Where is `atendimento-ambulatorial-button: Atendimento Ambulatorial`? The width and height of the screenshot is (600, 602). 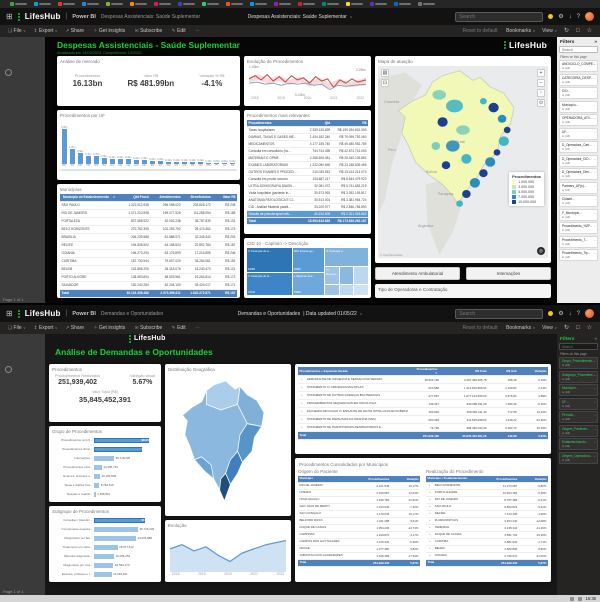
atendimento-ambulatorial-button: Atendimento Ambulatorial is located at coordinates (417, 273).